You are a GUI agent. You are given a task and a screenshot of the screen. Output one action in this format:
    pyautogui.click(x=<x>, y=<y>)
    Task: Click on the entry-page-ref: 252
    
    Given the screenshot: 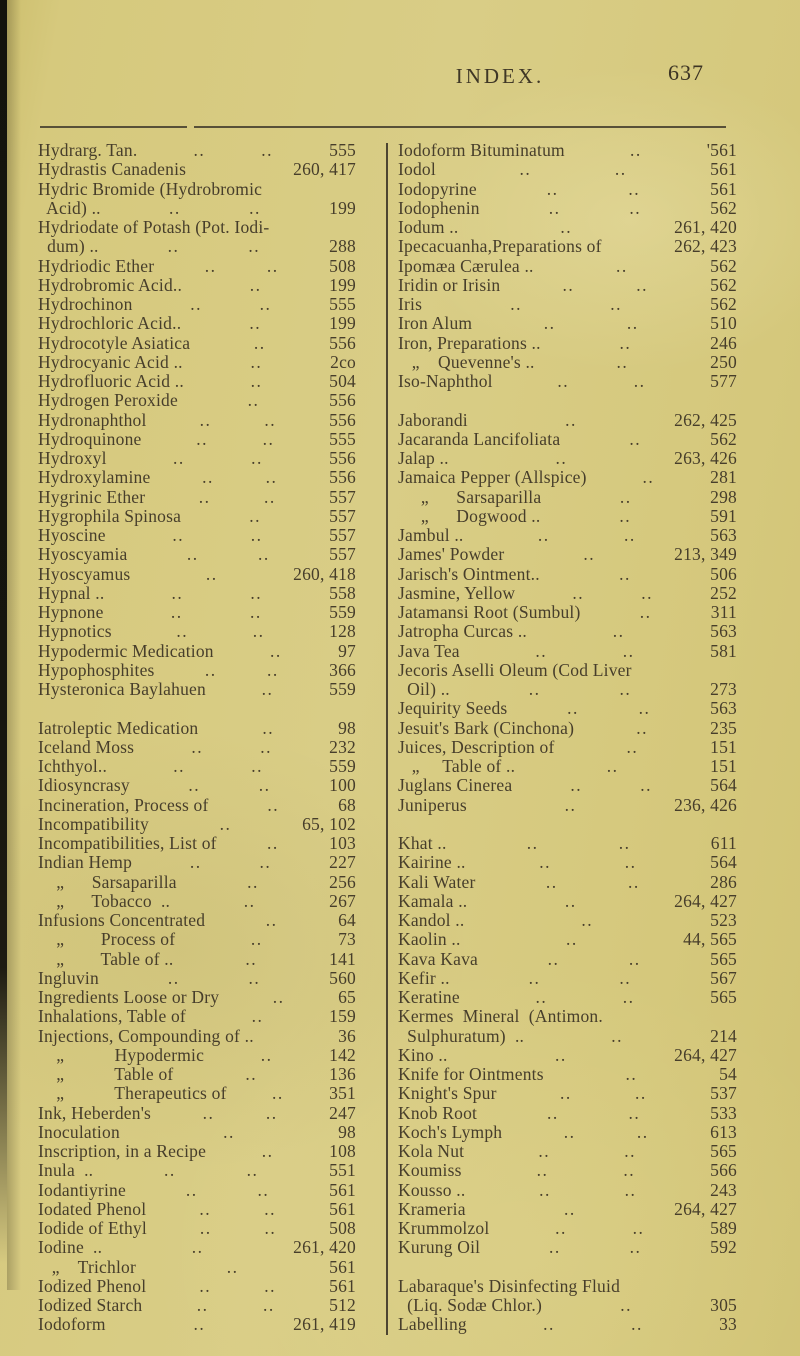 What is the action you would take?
    pyautogui.click(x=723, y=593)
    